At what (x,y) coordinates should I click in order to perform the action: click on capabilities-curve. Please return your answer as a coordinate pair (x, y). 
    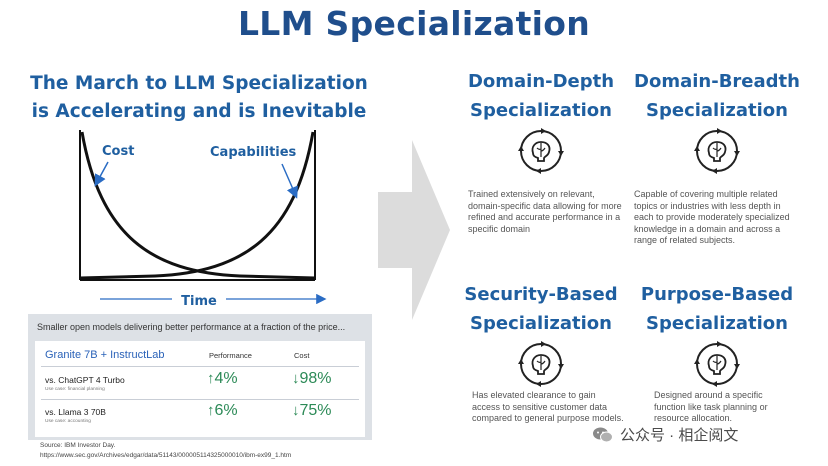
    Looking at the image, I should click on (197, 205).